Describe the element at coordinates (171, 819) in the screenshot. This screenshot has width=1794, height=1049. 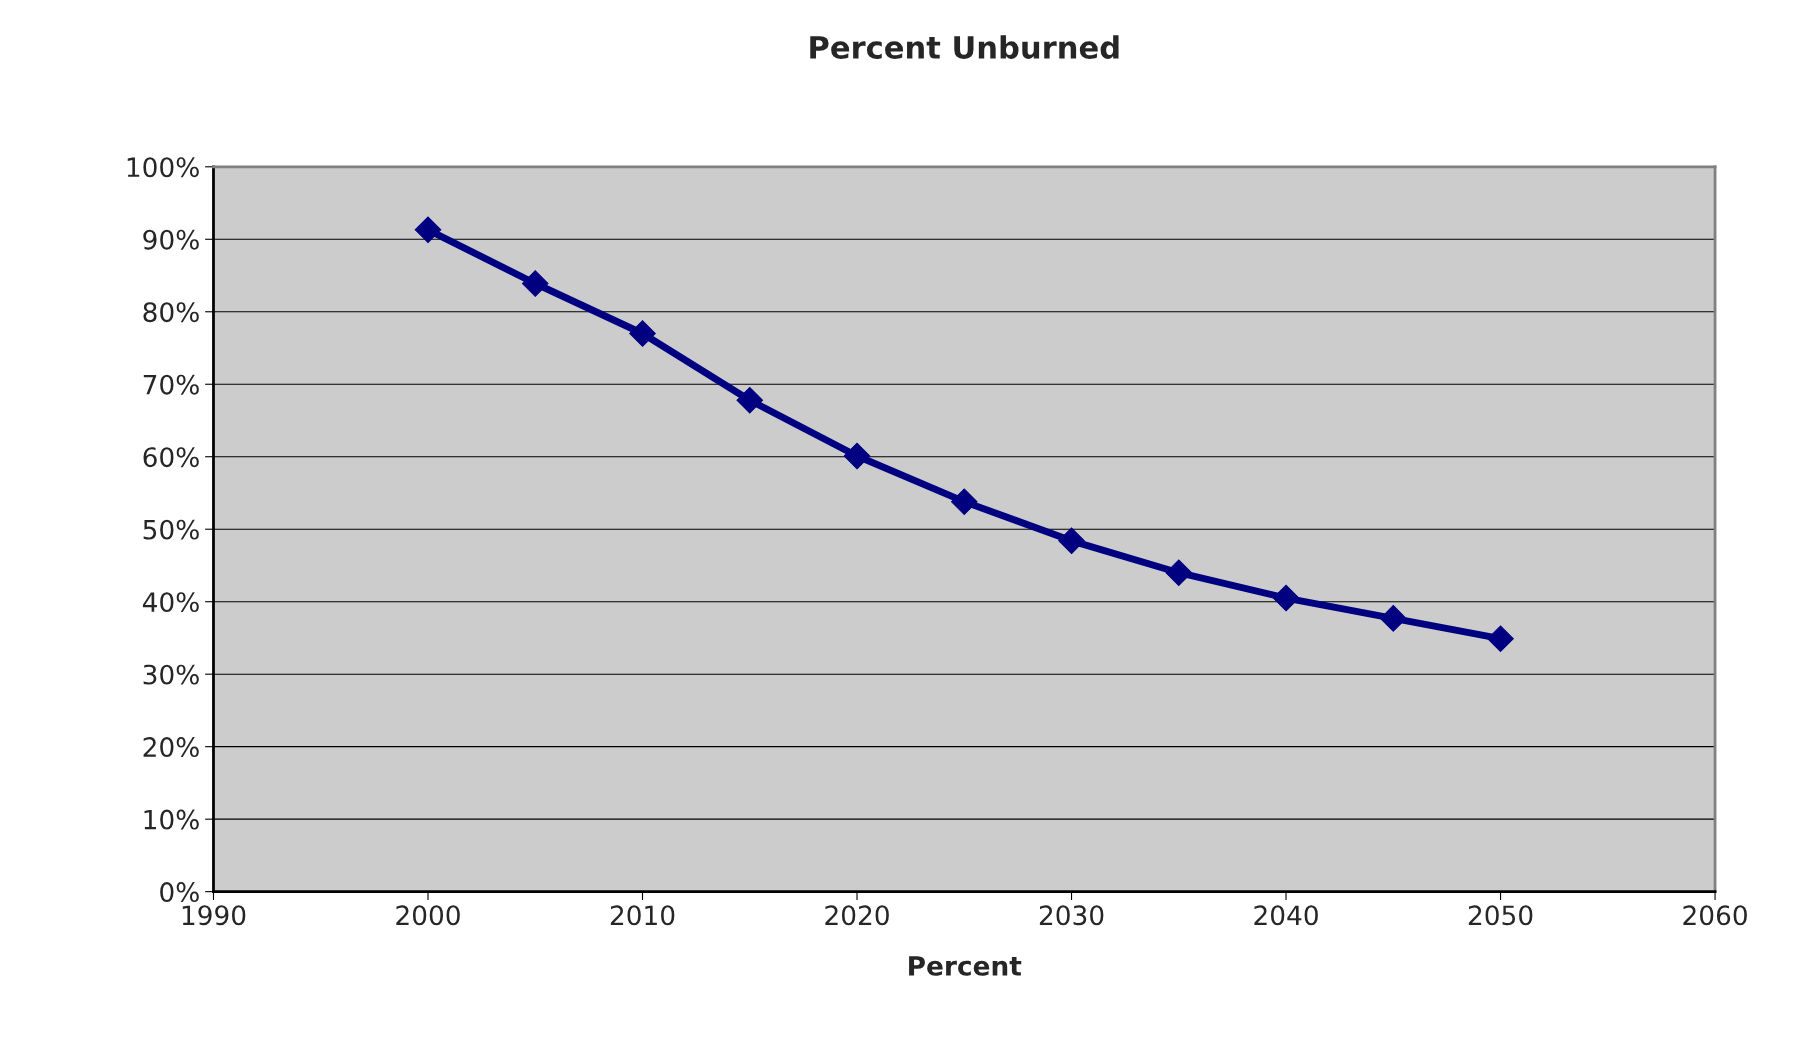
I see `y-tick-label: 10%` at that location.